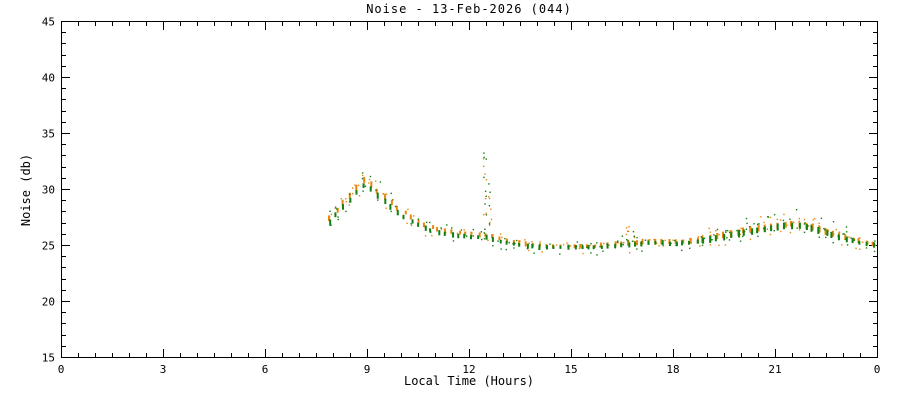 The image size is (900, 400). I want to click on svg-text: 25, so click(48, 246).